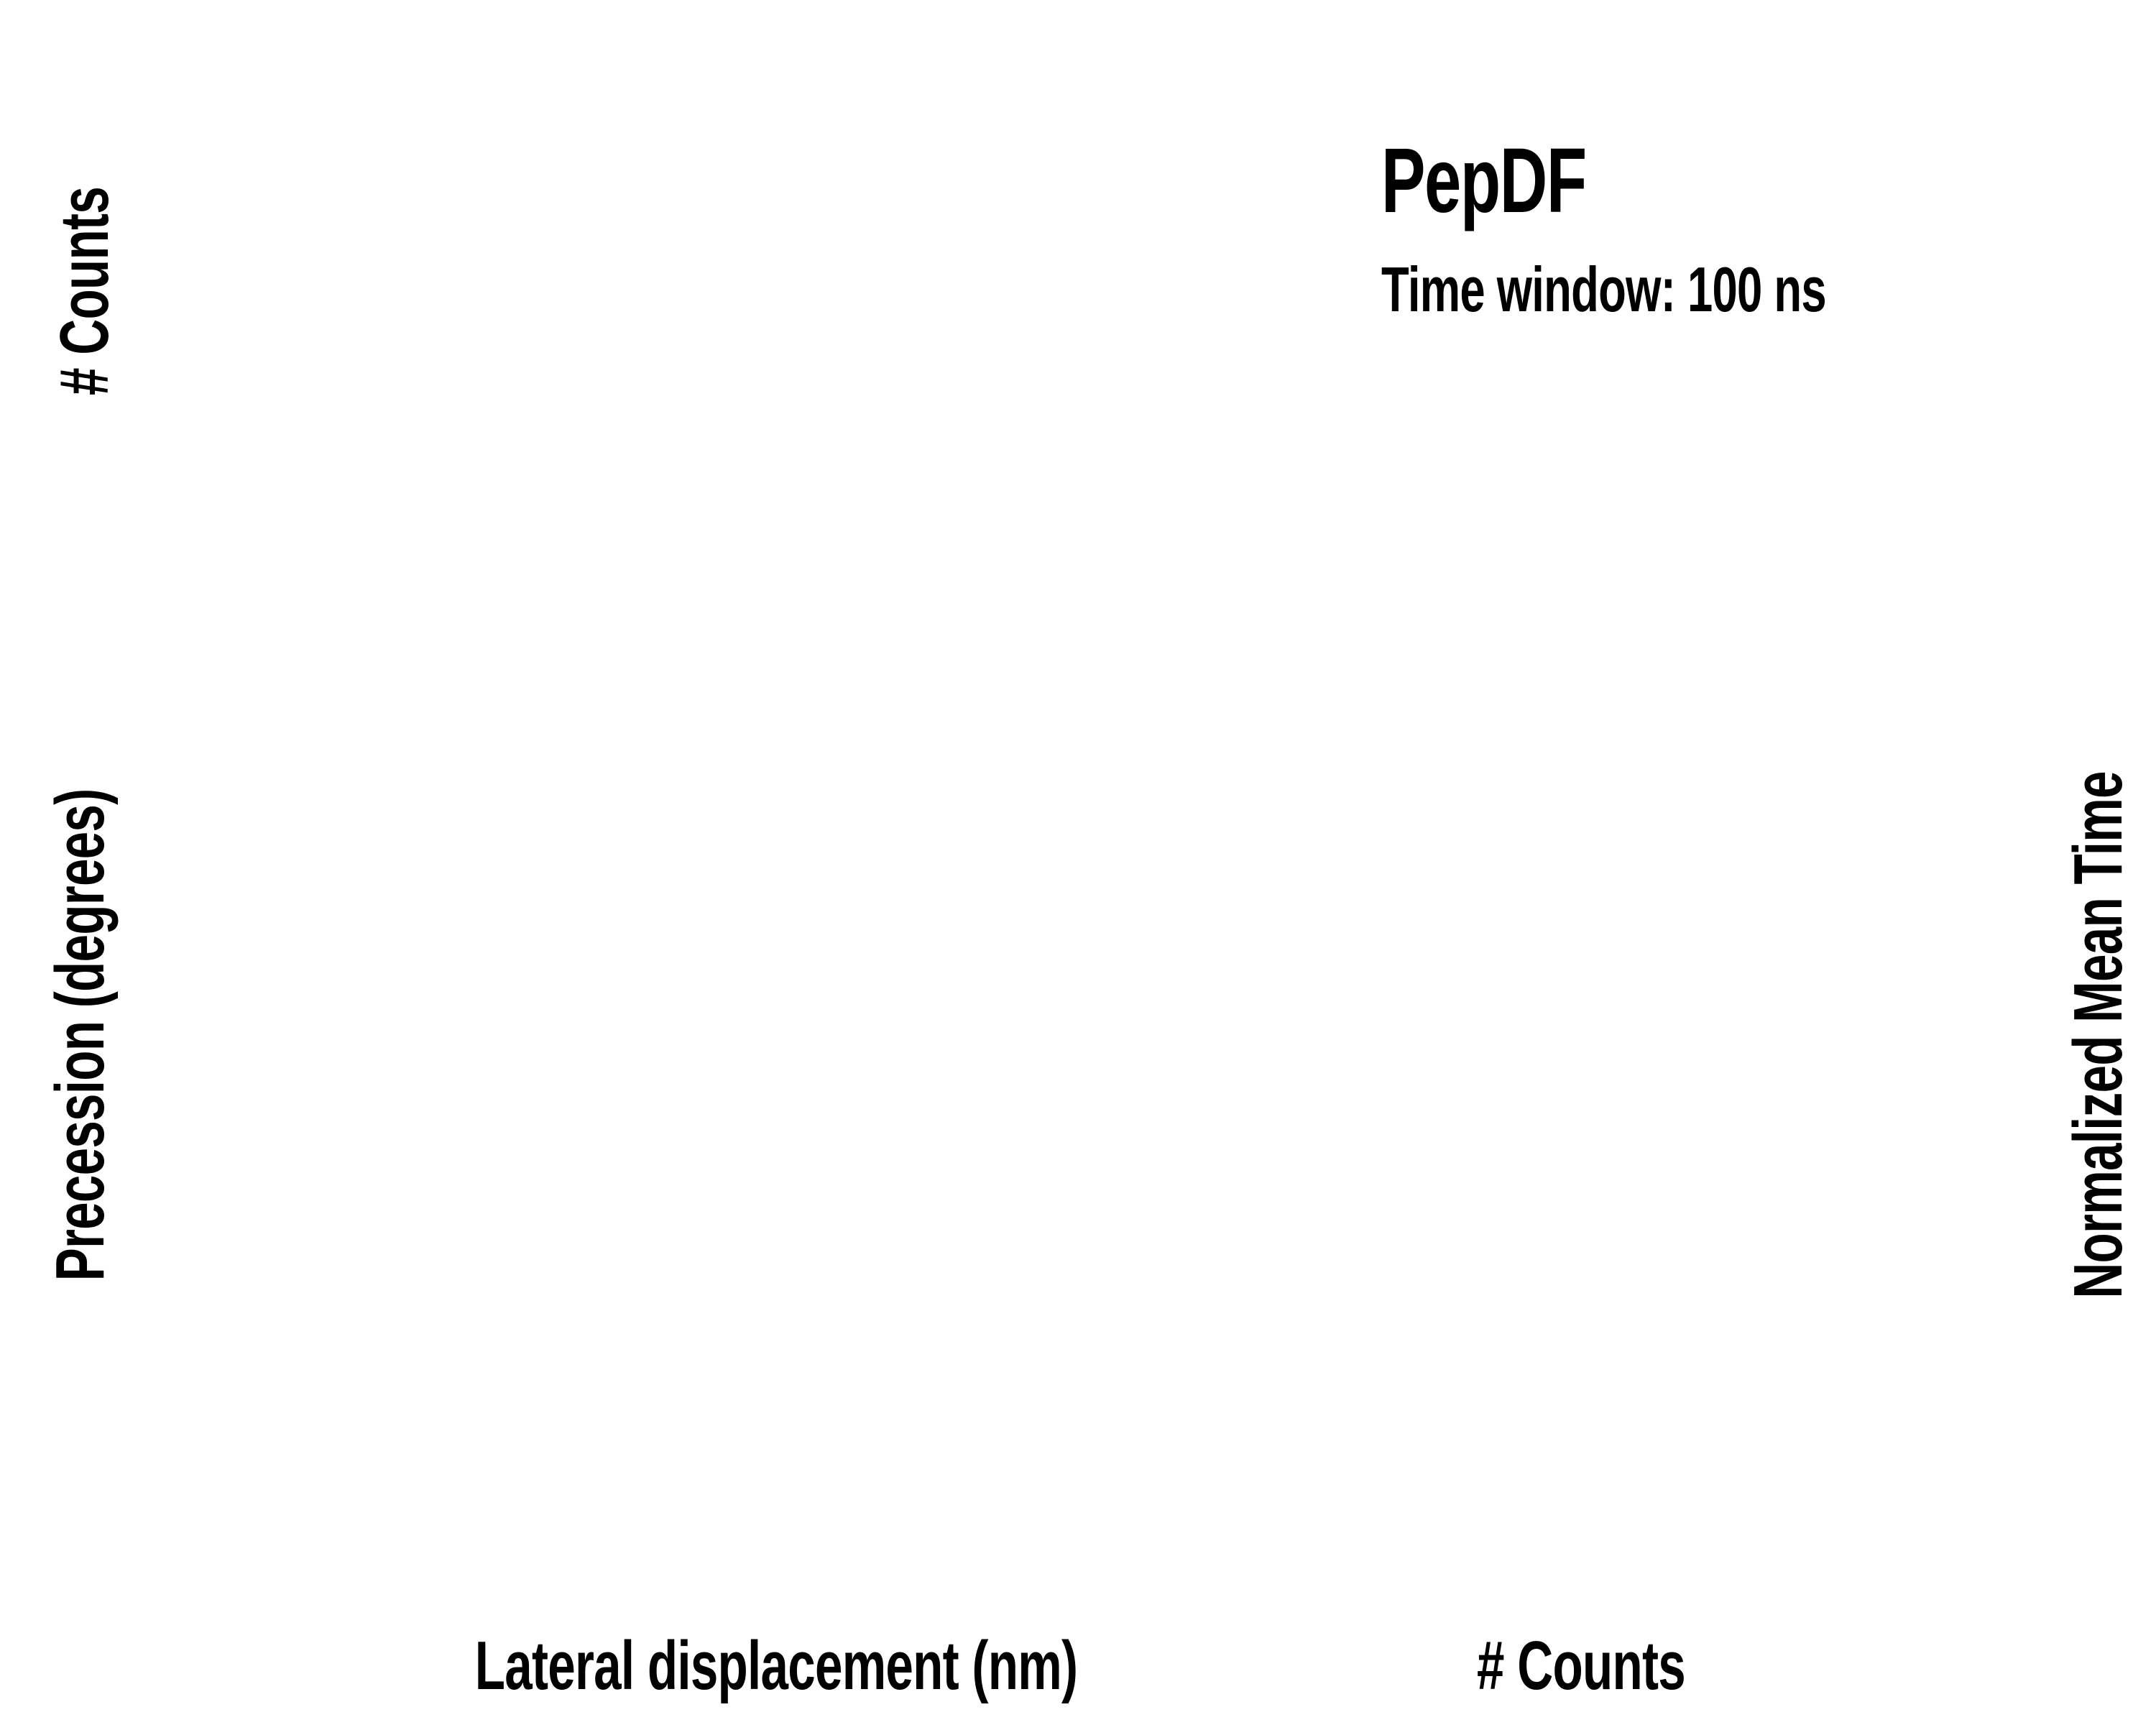  I want to click on main-ylabel: Precession (degrees), so click(80, 1035).